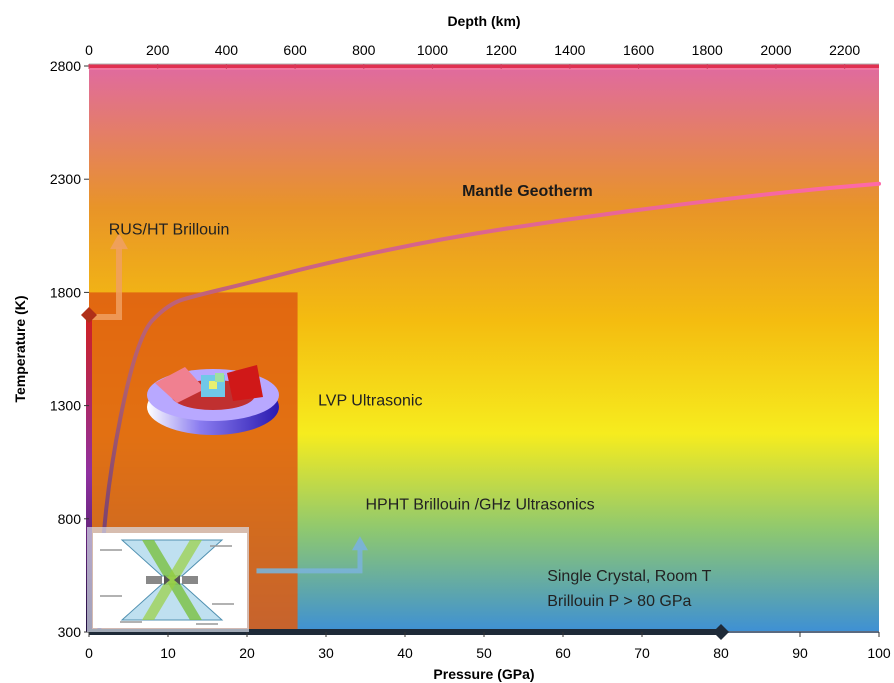 The height and width of the screenshot is (683, 894). What do you see at coordinates (619, 601) in the screenshot?
I see `annotation-label: Brillouin P > 80 GPa` at bounding box center [619, 601].